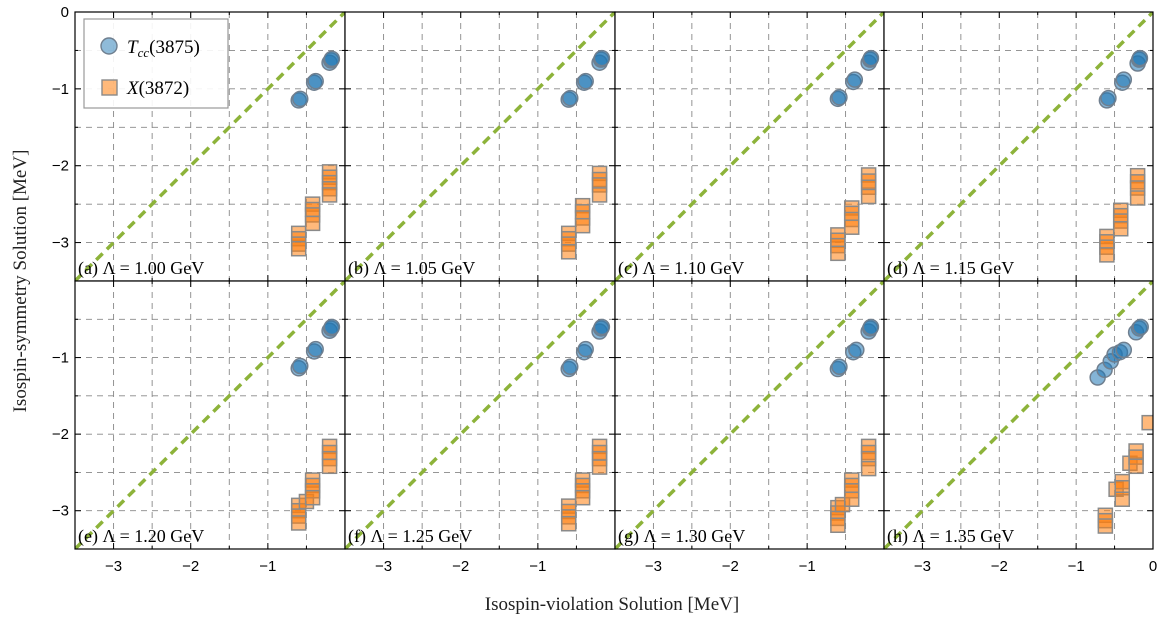  Describe the element at coordinates (681, 268) in the screenshot. I see `panel-label: (c) Λ = 1.10 GeV` at that location.